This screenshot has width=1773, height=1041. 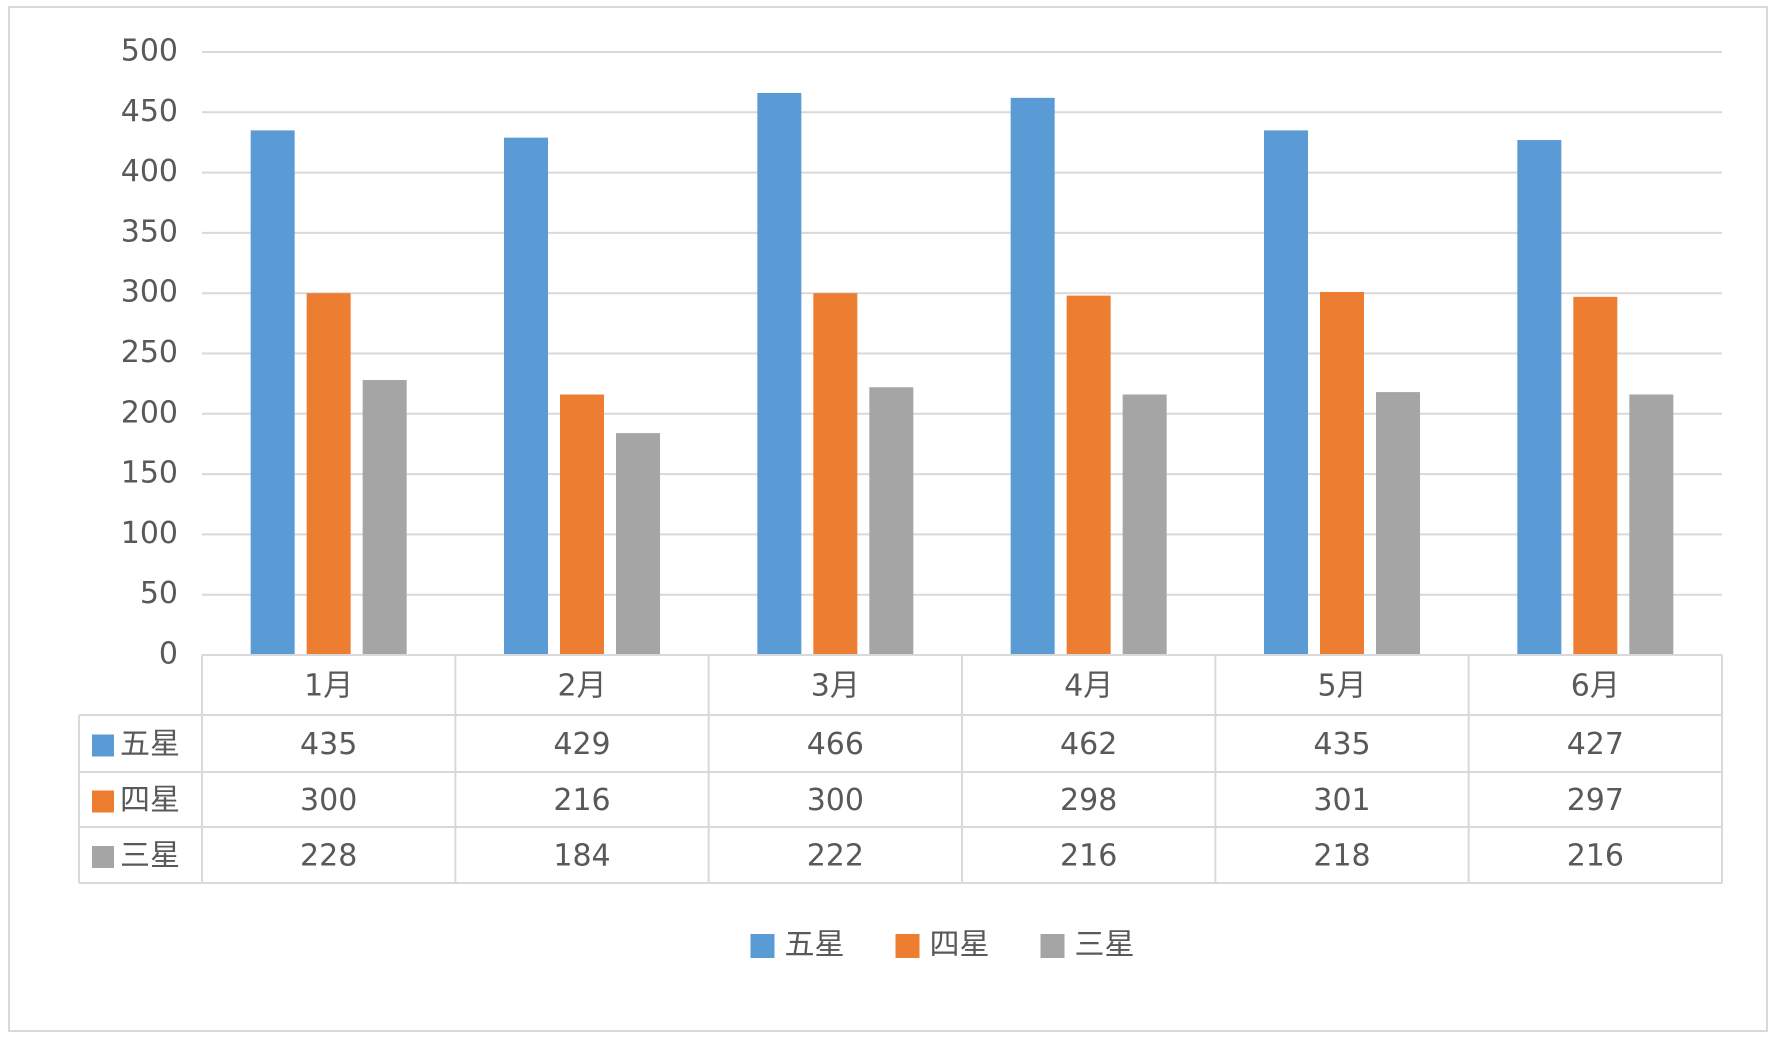 What do you see at coordinates (835, 686) in the screenshot?
I see `x-tick-label: 3月` at bounding box center [835, 686].